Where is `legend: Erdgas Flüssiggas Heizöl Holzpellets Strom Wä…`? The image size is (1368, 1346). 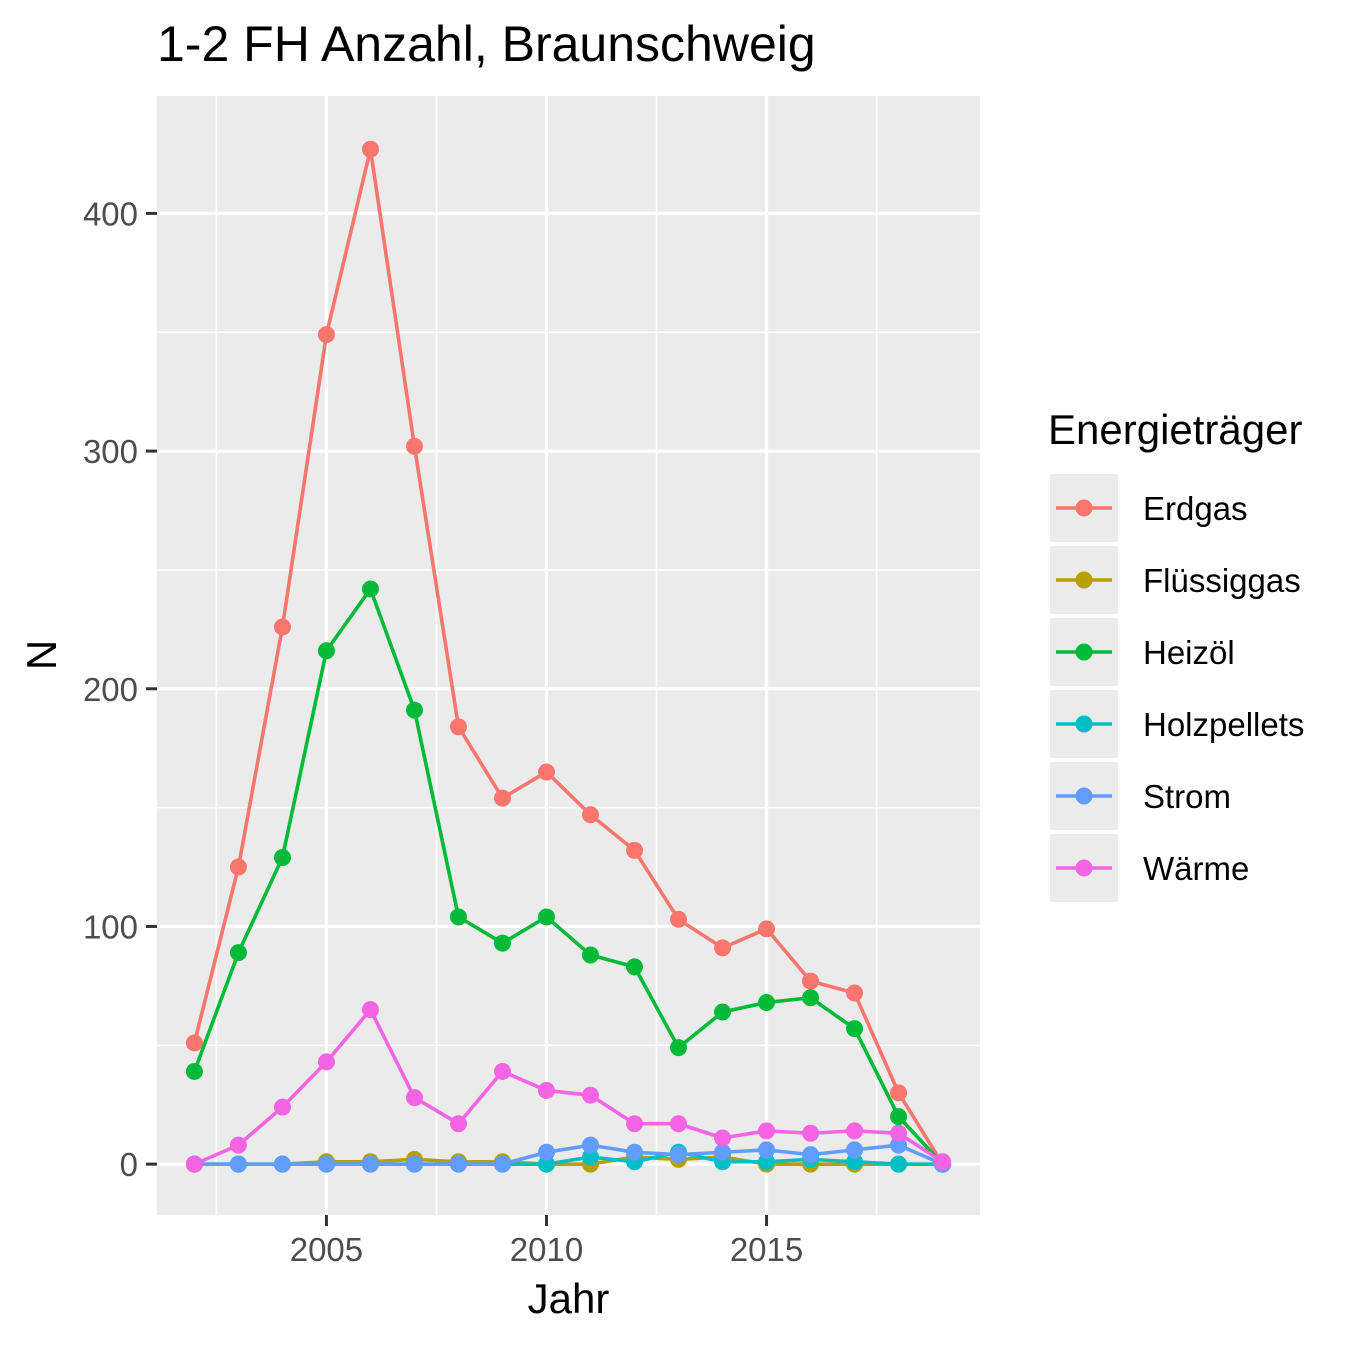 legend: Erdgas Flüssiggas Heizöl Holzpellets Strom Wä… is located at coordinates (1177, 688).